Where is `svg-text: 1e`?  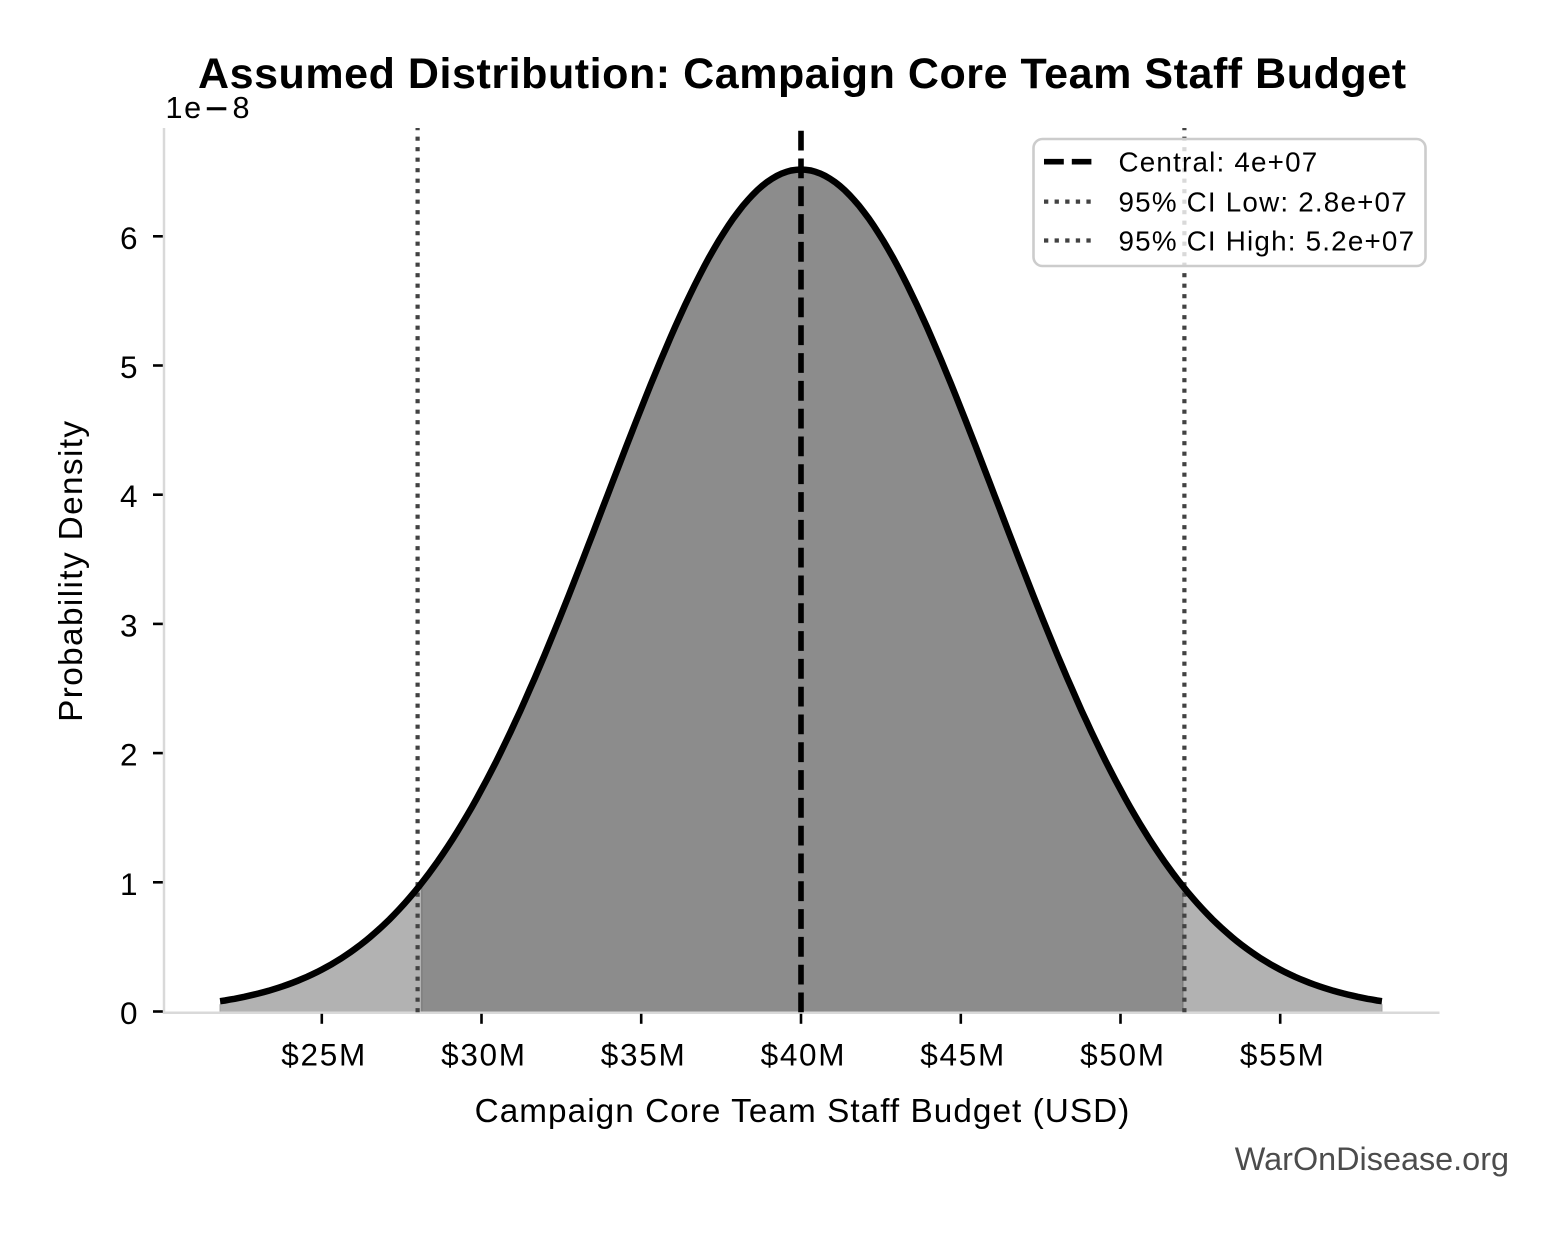
svg-text: 1e is located at coordinates (184, 108).